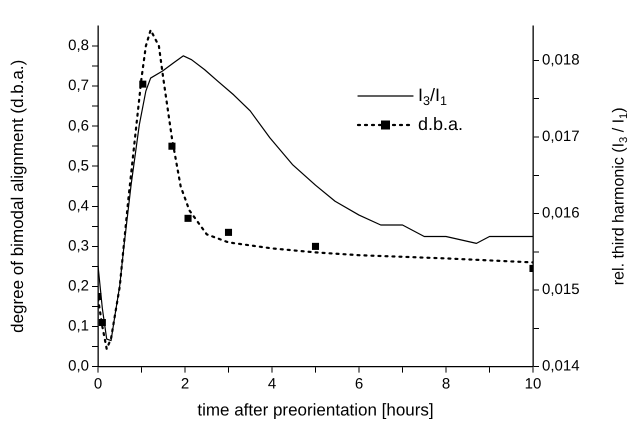 This screenshot has height=433, width=633. What do you see at coordinates (78, 205) in the screenshot?
I see `y-tick-label: 0,4` at bounding box center [78, 205].